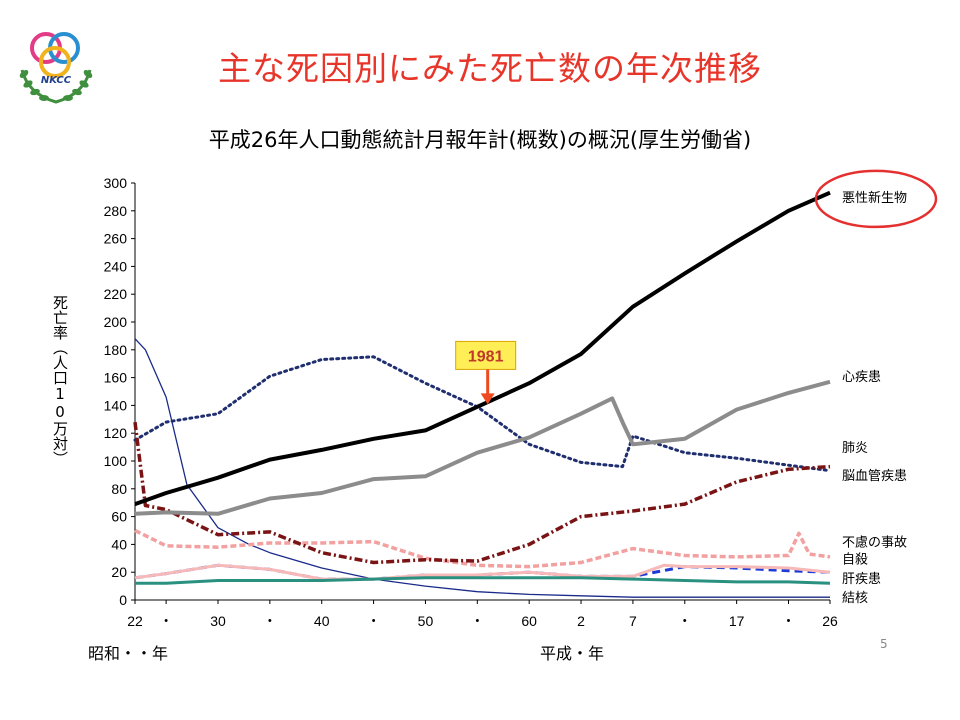 This screenshot has height=720, width=960. I want to click on y-tick-label: 120, so click(116, 433).